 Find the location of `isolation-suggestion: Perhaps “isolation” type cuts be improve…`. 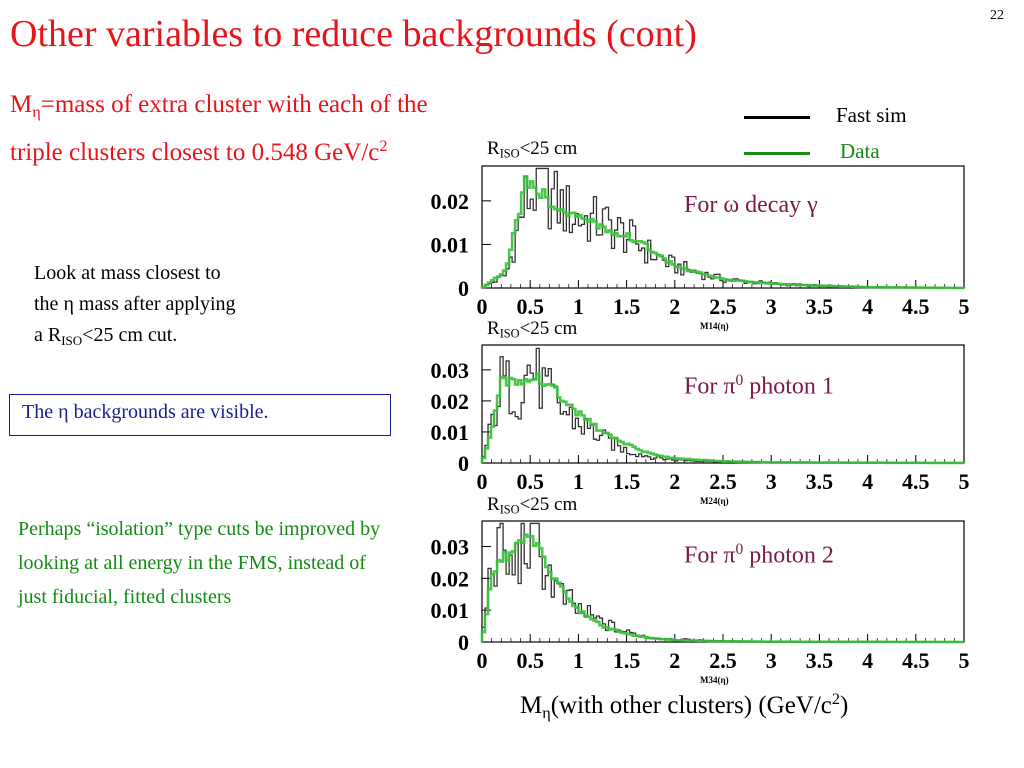

isolation-suggestion: Perhaps “isolation” type cuts be improve… is located at coordinates (199, 563).